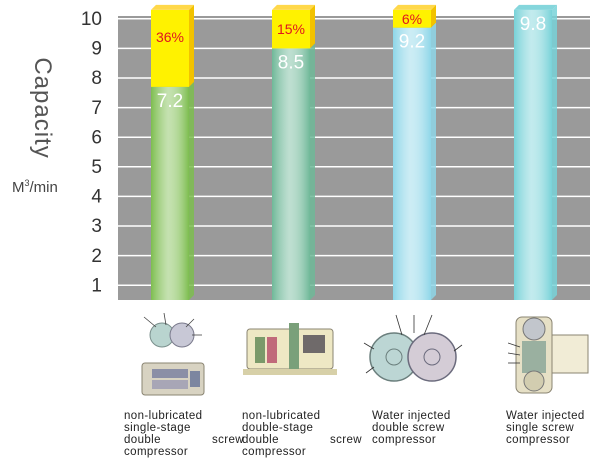  Describe the element at coordinates (170, 101) in the screenshot. I see `value-label: 7.2` at that location.